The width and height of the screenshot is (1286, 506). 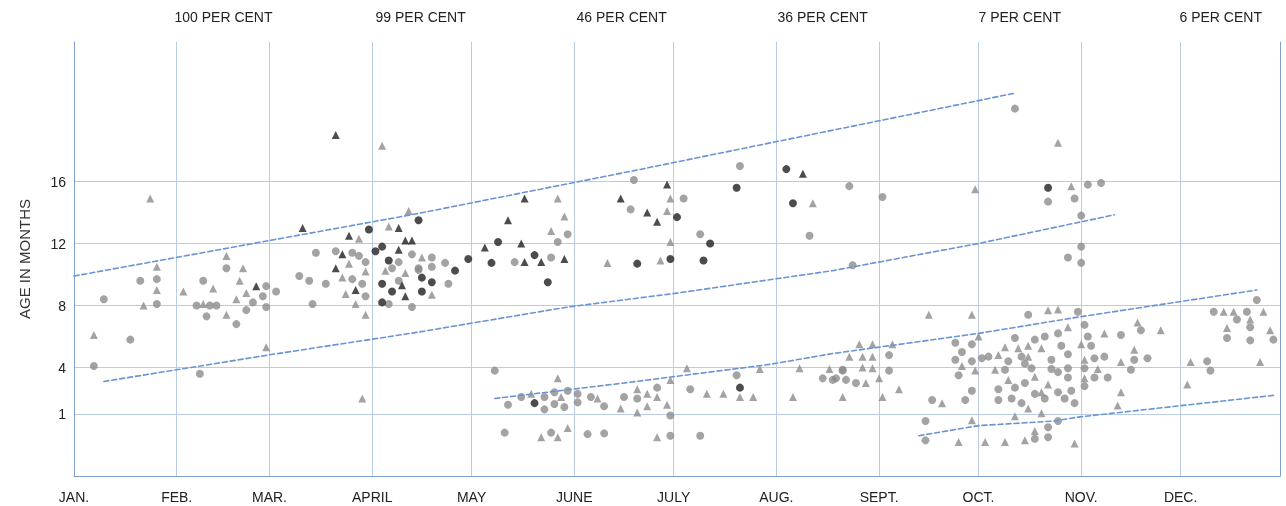 I want to click on text: 36 PER CENT, so click(x=823, y=17).